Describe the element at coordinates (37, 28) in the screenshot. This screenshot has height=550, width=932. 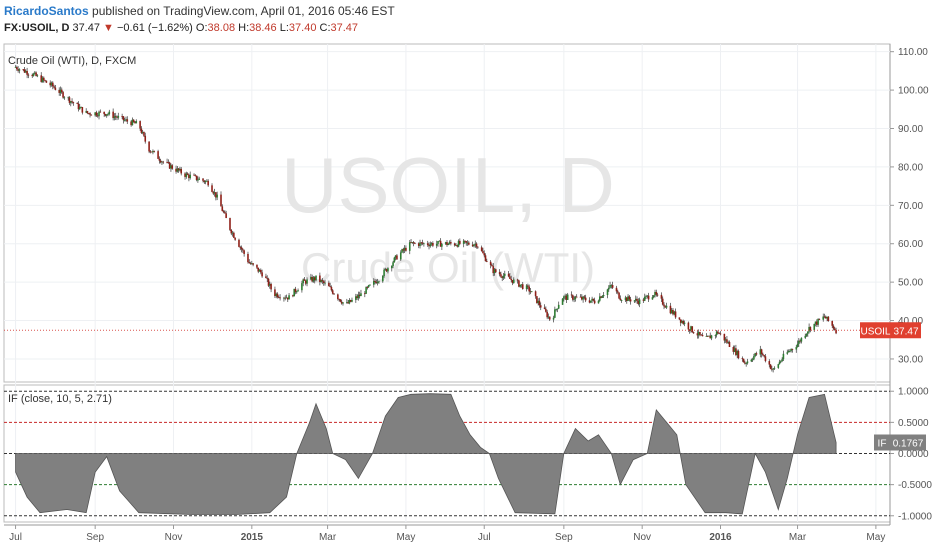
I see `symbol-name: FX:USOIL, D` at that location.